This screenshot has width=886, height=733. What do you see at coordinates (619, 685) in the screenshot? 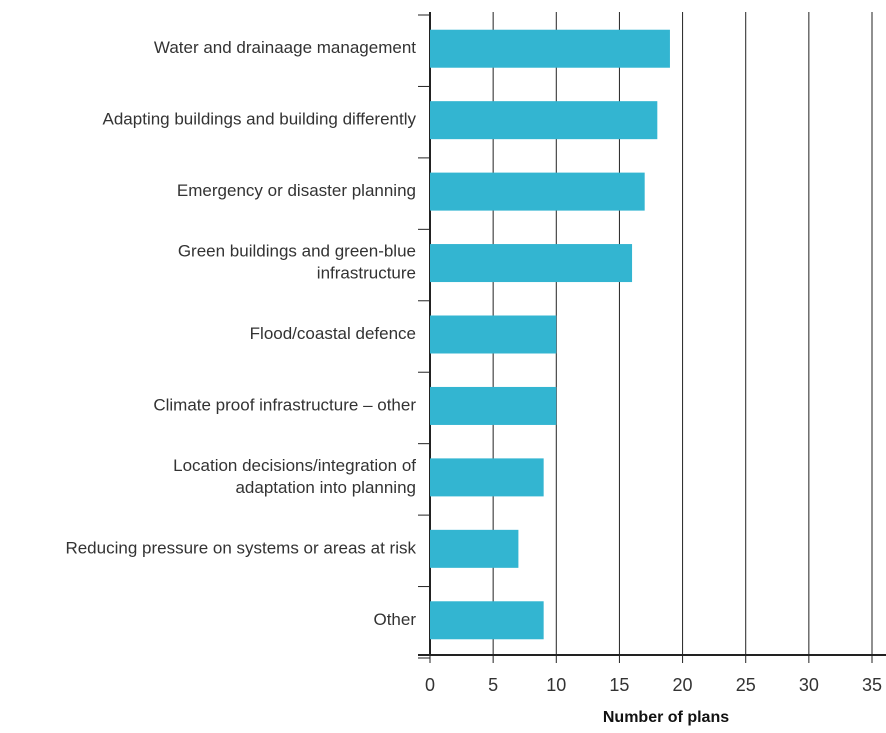
I see `x-tick-label: 15` at bounding box center [619, 685].